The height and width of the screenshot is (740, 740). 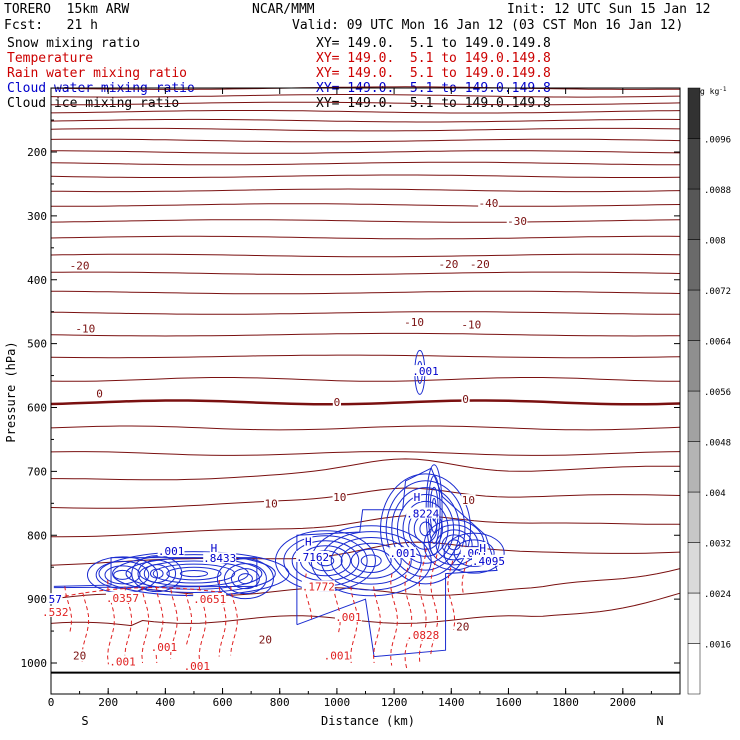 I want to click on y-tick-label: 300, so click(x=37, y=216).